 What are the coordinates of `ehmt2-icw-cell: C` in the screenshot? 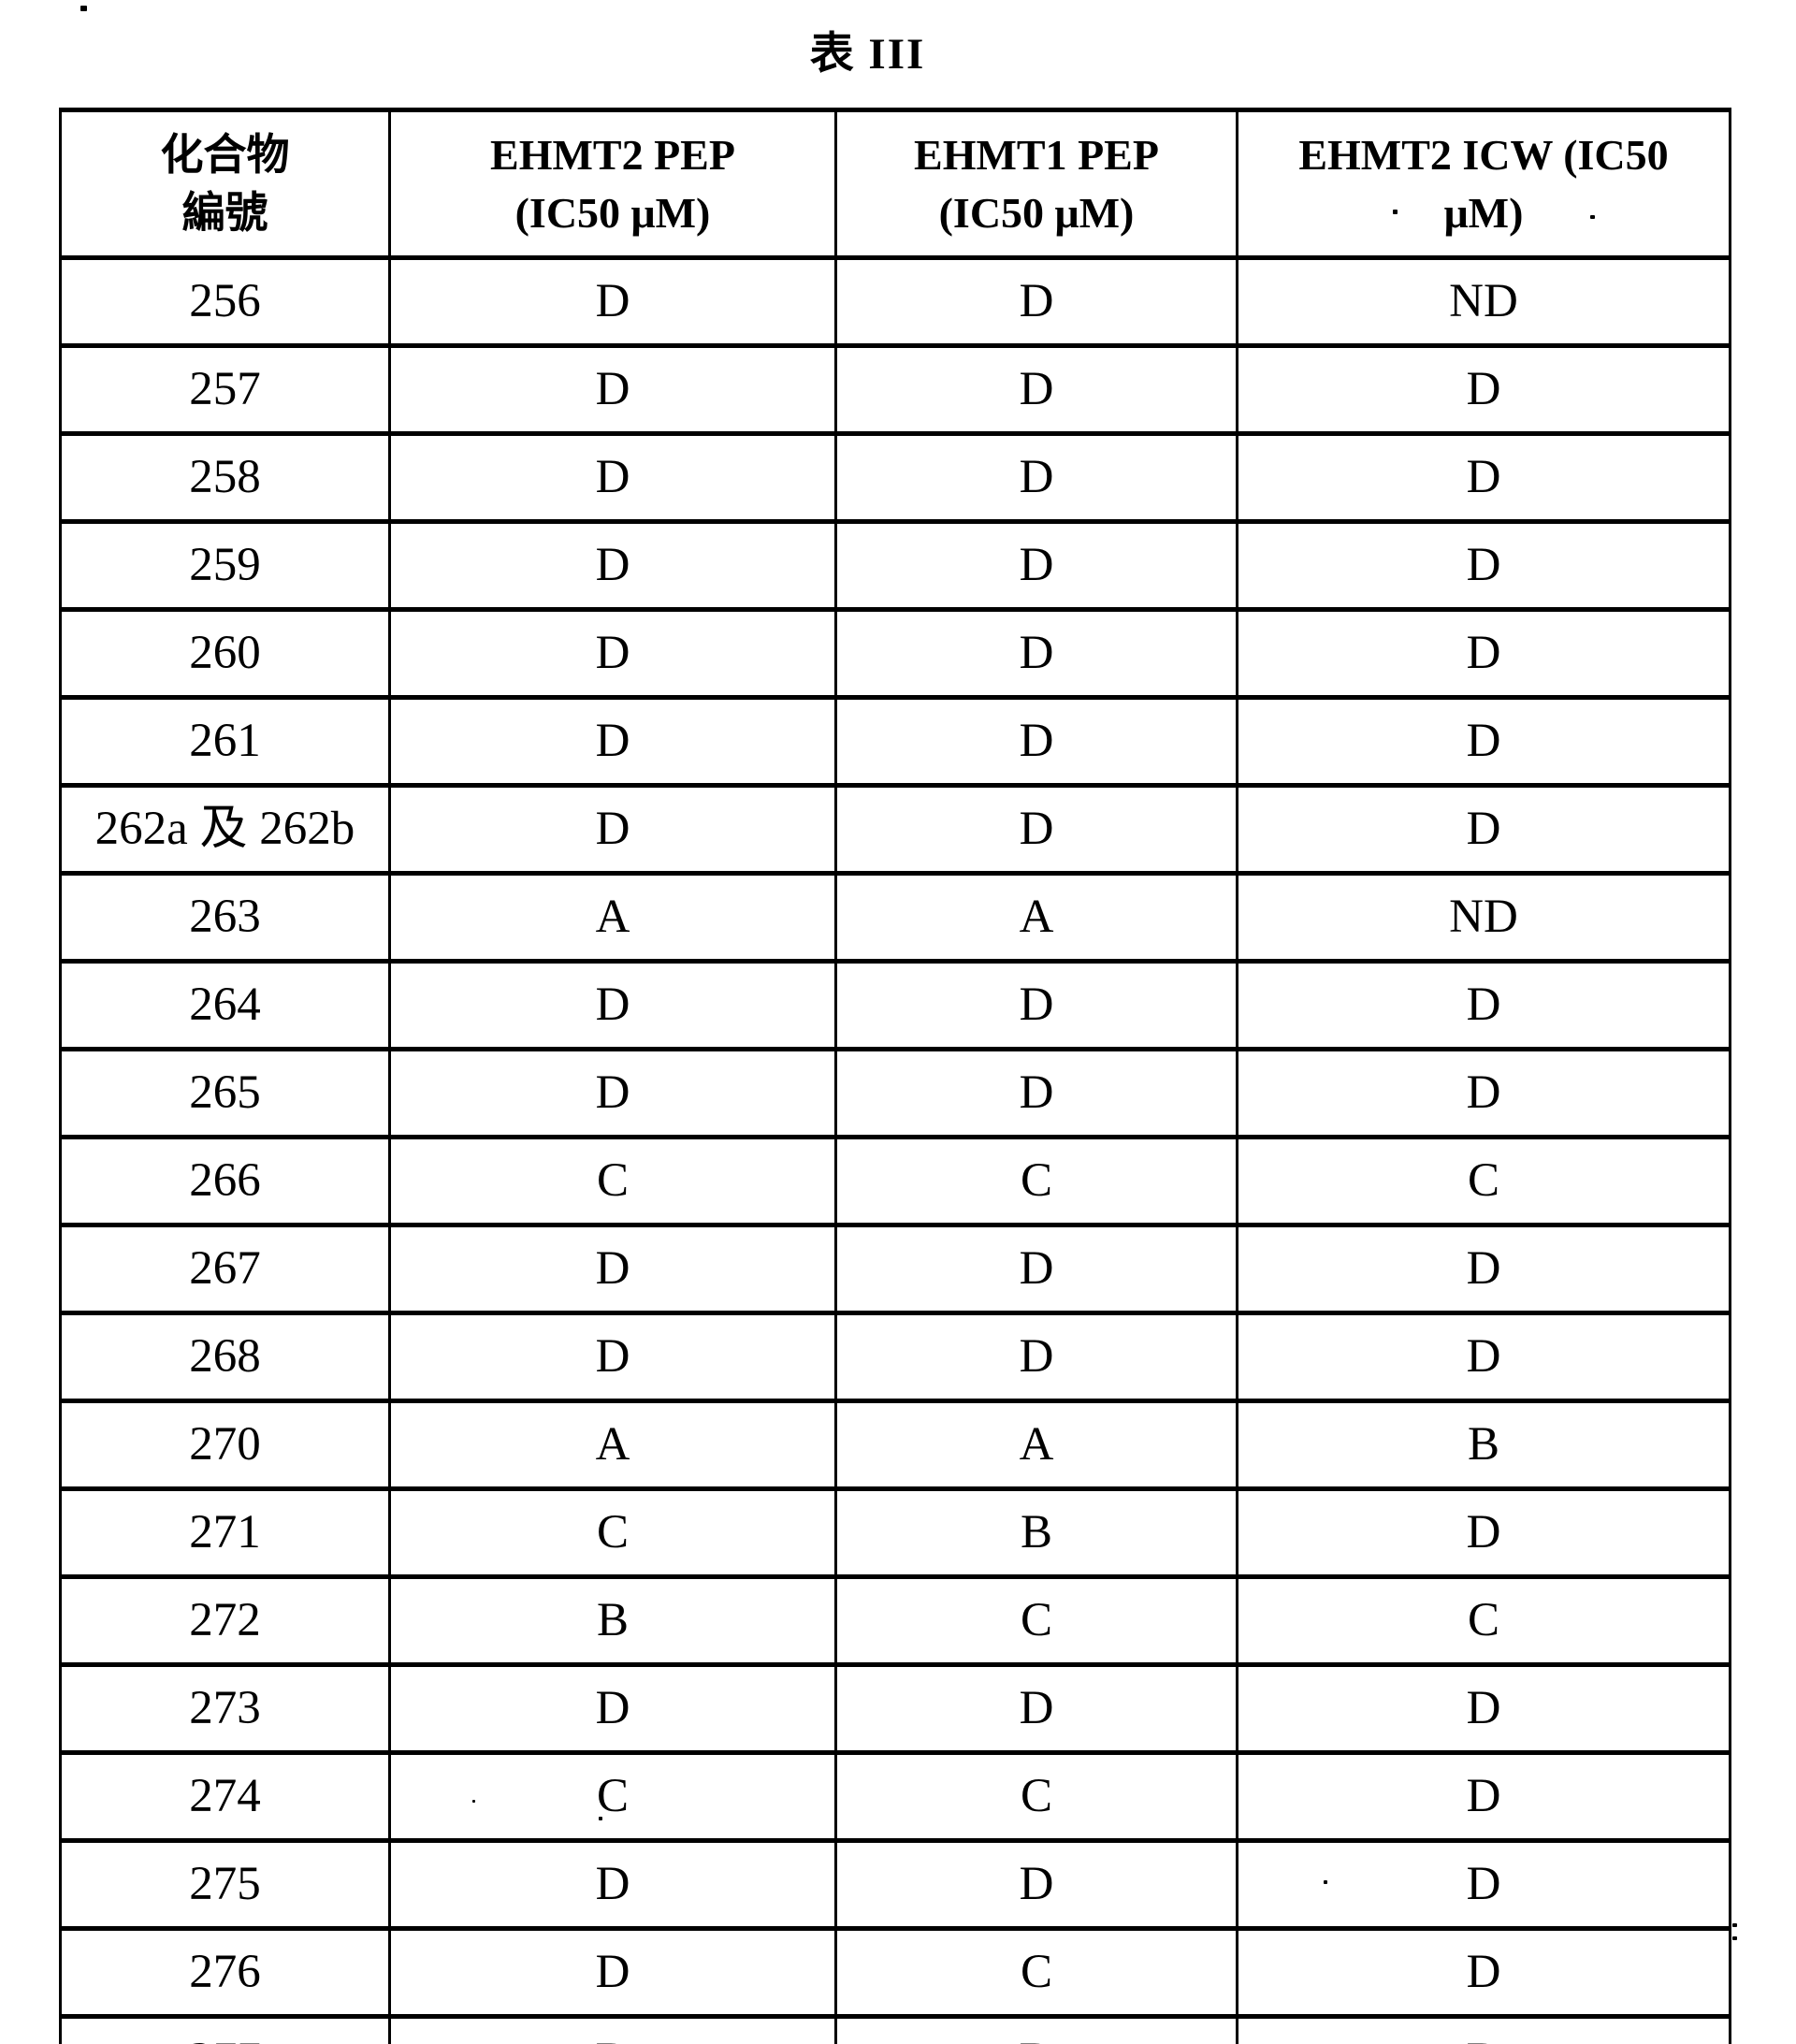 It's located at (1483, 1620).